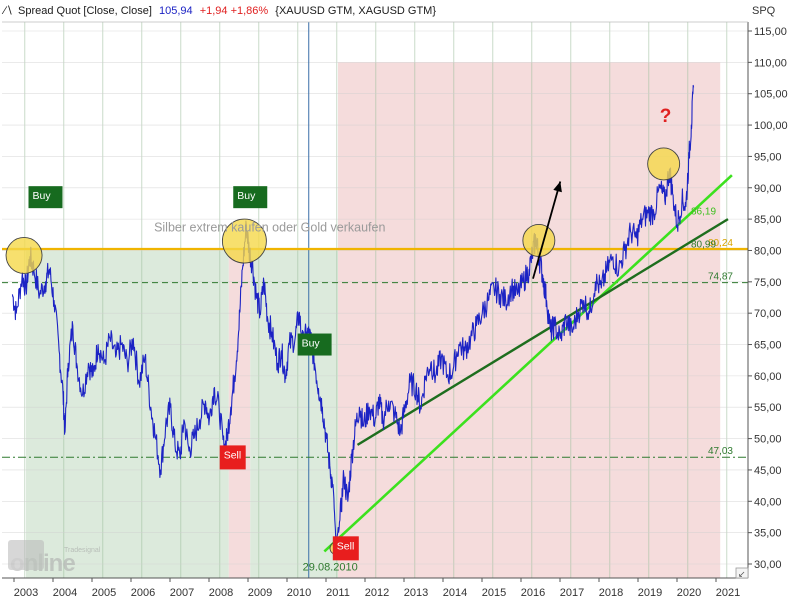  What do you see at coordinates (246, 196) in the screenshot?
I see `buy-signal-label-1: Buy` at bounding box center [246, 196].